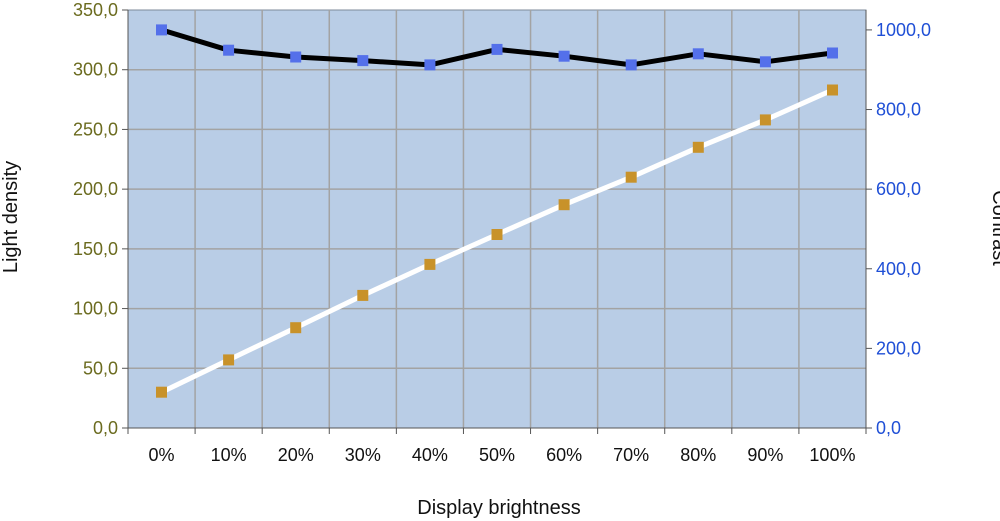  What do you see at coordinates (898, 189) in the screenshot?
I see `y2-tick-label: 600,0` at bounding box center [898, 189].